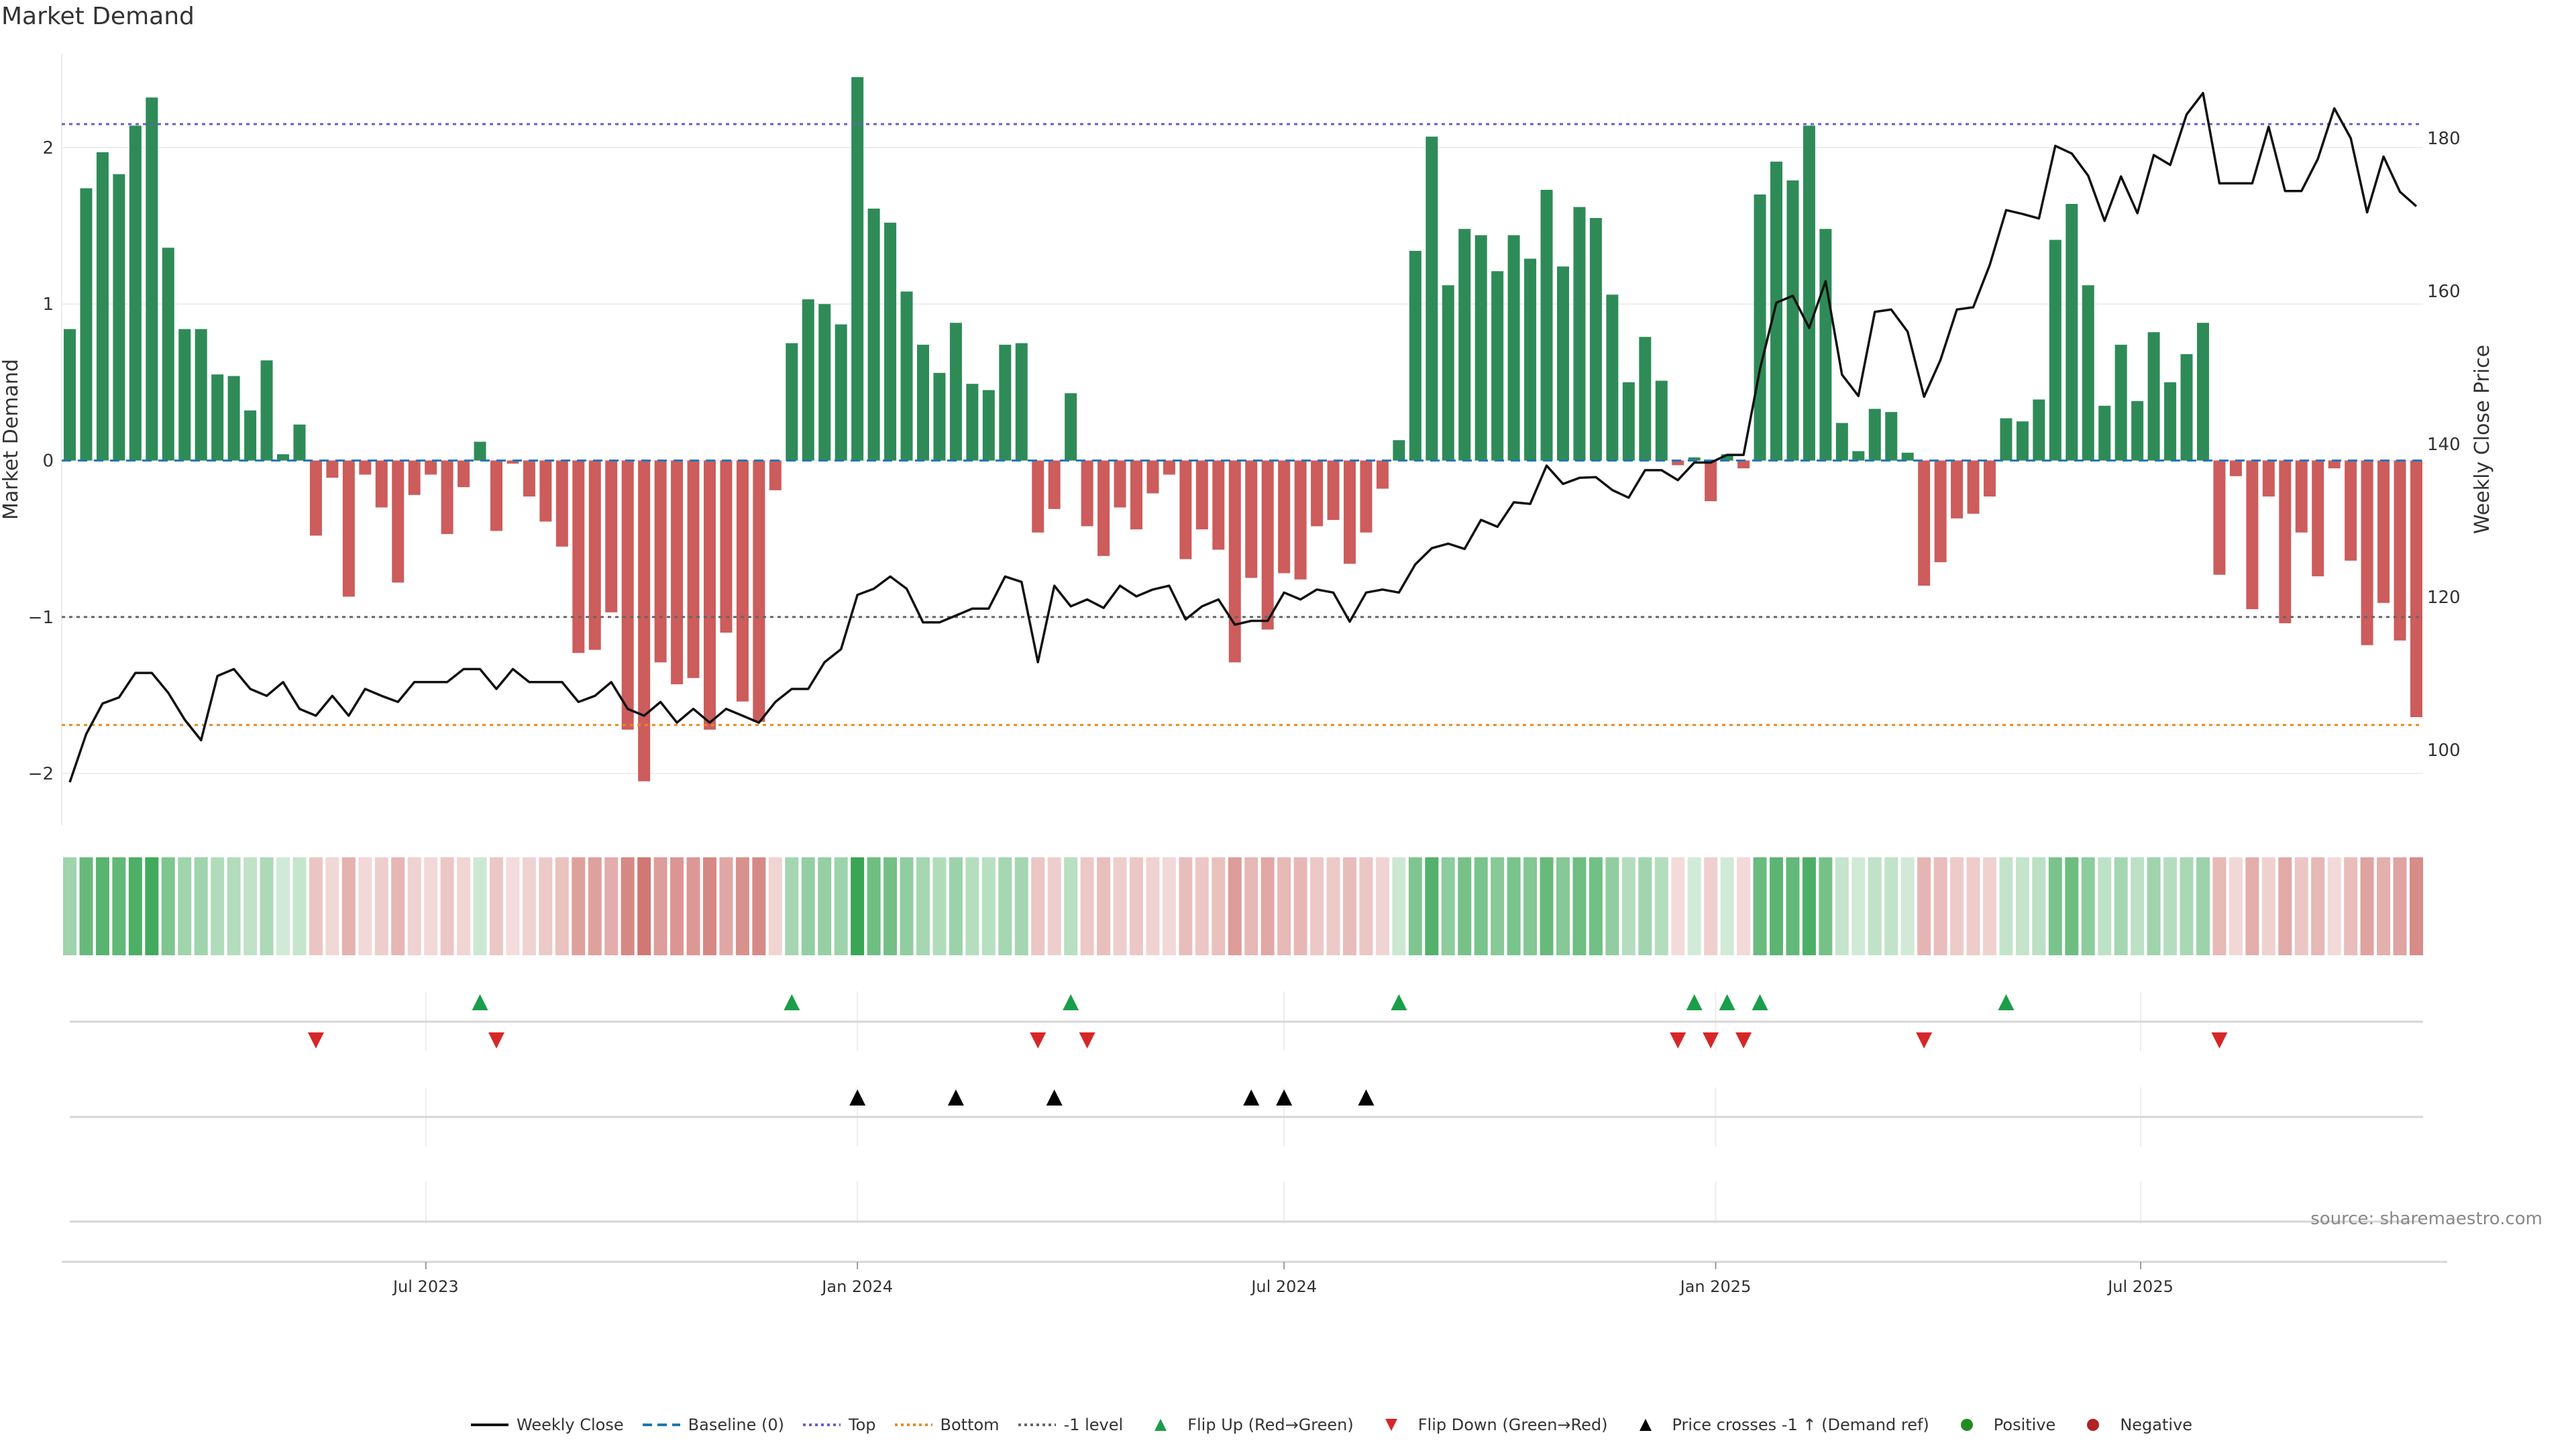 This screenshot has width=2576, height=1449. I want to click on y-tick-label: 0, so click(48, 461).